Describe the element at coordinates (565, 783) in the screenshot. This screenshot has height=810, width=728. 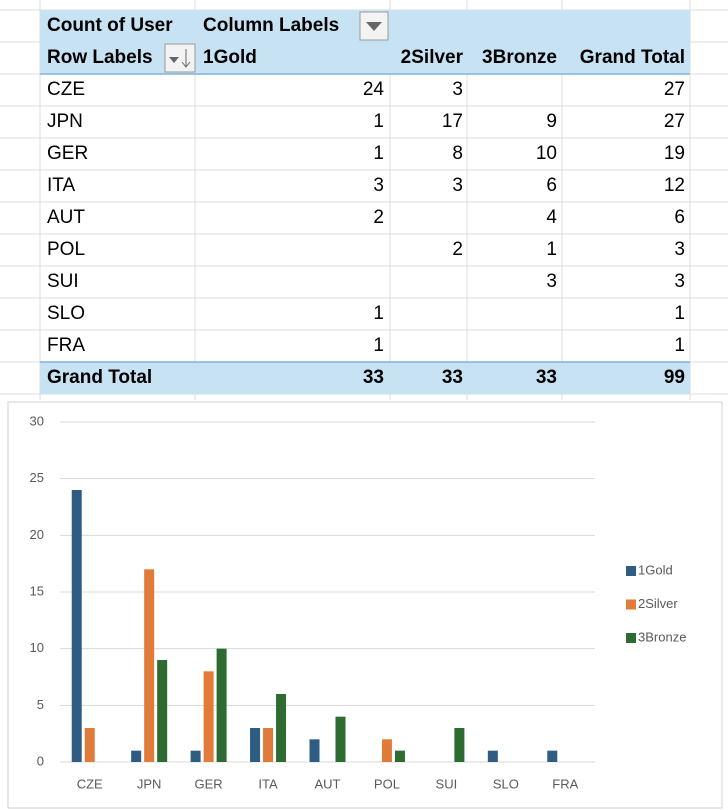
I see `x-tick-label: FRA` at that location.